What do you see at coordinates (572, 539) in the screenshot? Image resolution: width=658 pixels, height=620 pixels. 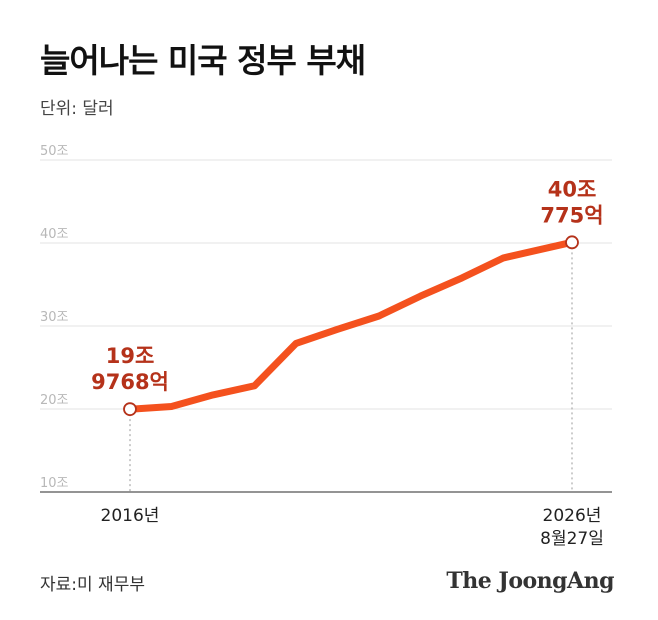 I see `x-tick-label: 8월27일` at bounding box center [572, 539].